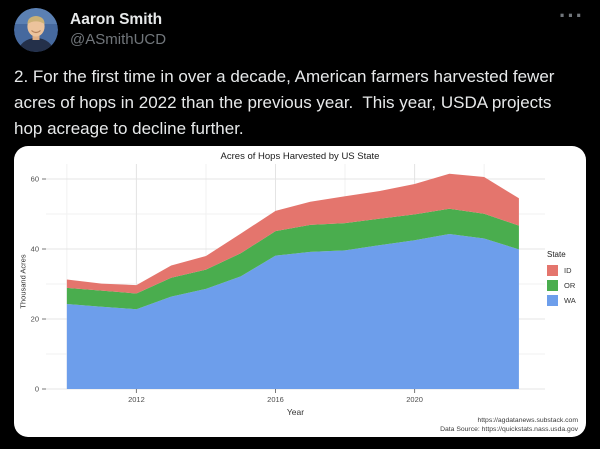 Image resolution: width=600 pixels, height=449 pixels. I want to click on chart-legend: State ID OR WA, so click(561, 280).